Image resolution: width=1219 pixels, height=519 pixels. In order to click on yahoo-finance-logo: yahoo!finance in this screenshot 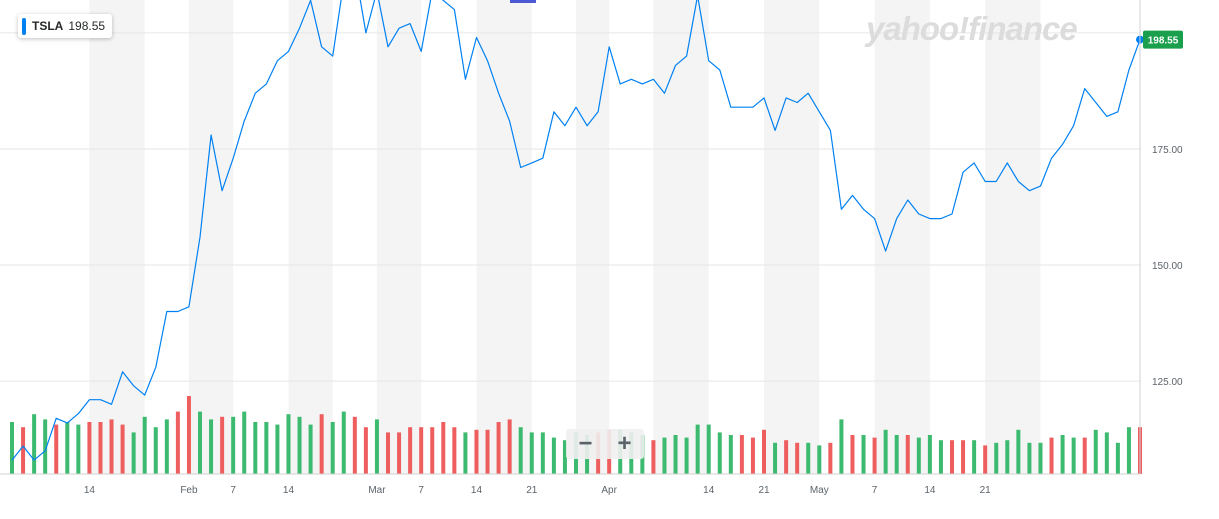, I will do `click(972, 28)`.